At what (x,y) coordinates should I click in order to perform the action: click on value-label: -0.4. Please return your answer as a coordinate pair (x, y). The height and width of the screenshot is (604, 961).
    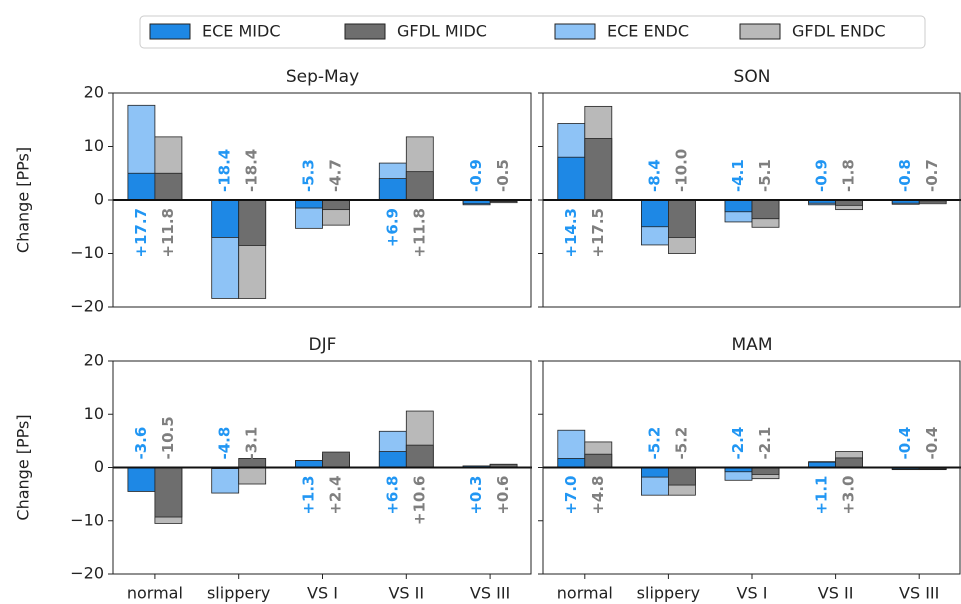
    Looking at the image, I should click on (905, 443).